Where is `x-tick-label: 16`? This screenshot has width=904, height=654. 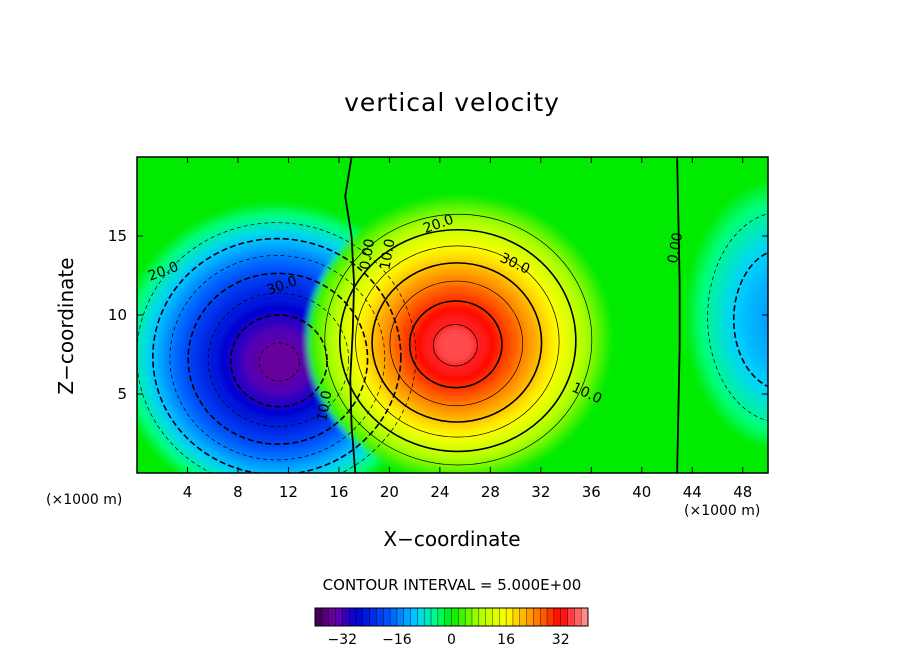 x-tick-label: 16 is located at coordinates (338, 492).